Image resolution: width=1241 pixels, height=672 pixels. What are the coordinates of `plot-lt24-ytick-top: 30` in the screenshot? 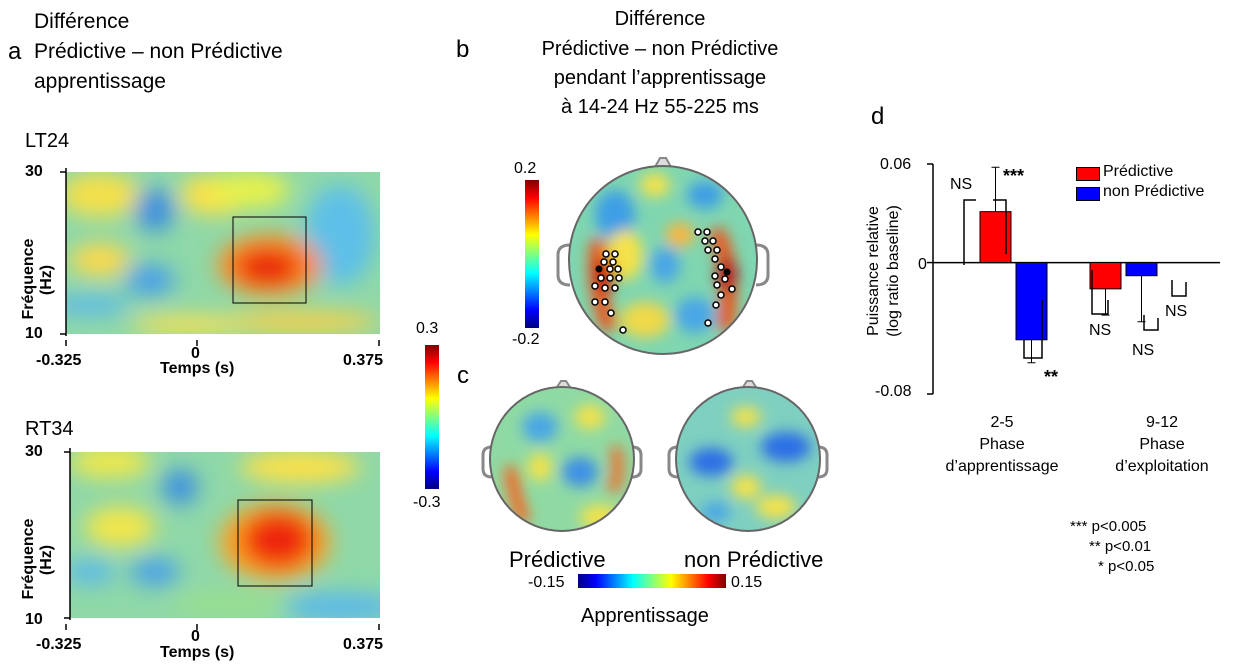 It's located at (34, 171).